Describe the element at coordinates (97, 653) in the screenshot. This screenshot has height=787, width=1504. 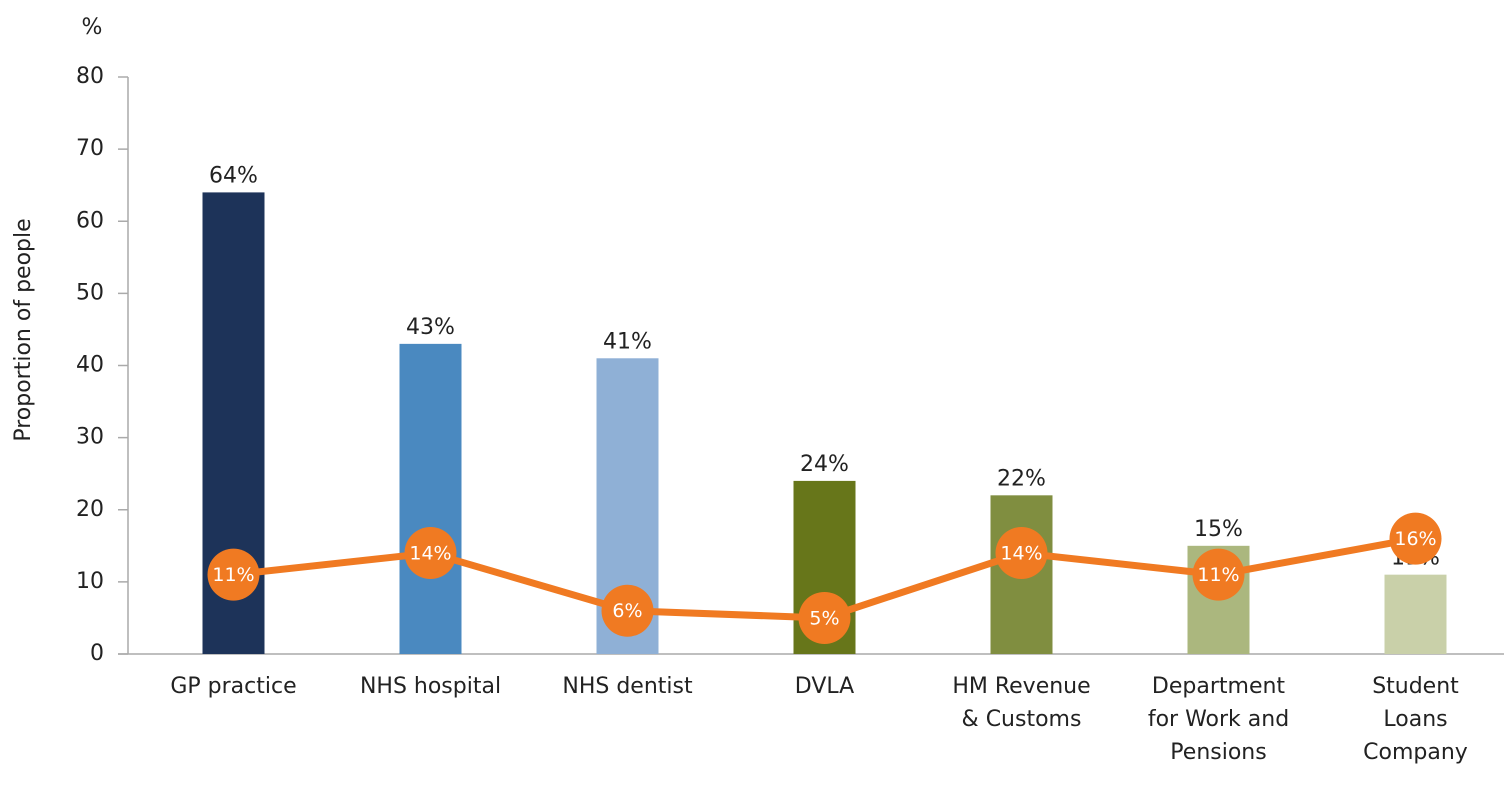
I see `y-tick-label: 0` at that location.